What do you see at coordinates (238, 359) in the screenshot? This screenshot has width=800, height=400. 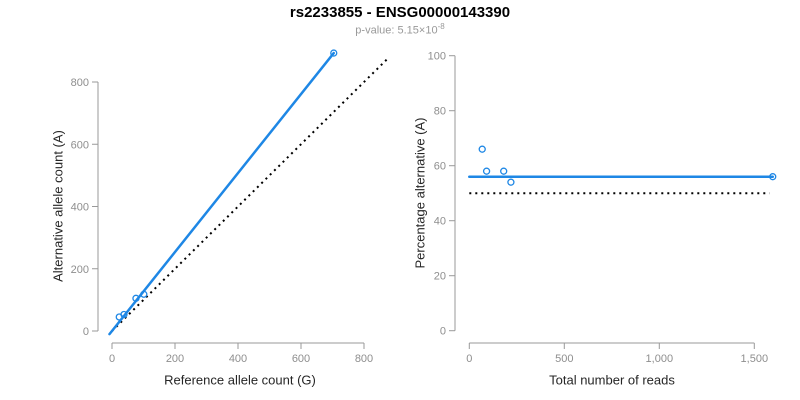 I see `x-tick-label: 400` at bounding box center [238, 359].